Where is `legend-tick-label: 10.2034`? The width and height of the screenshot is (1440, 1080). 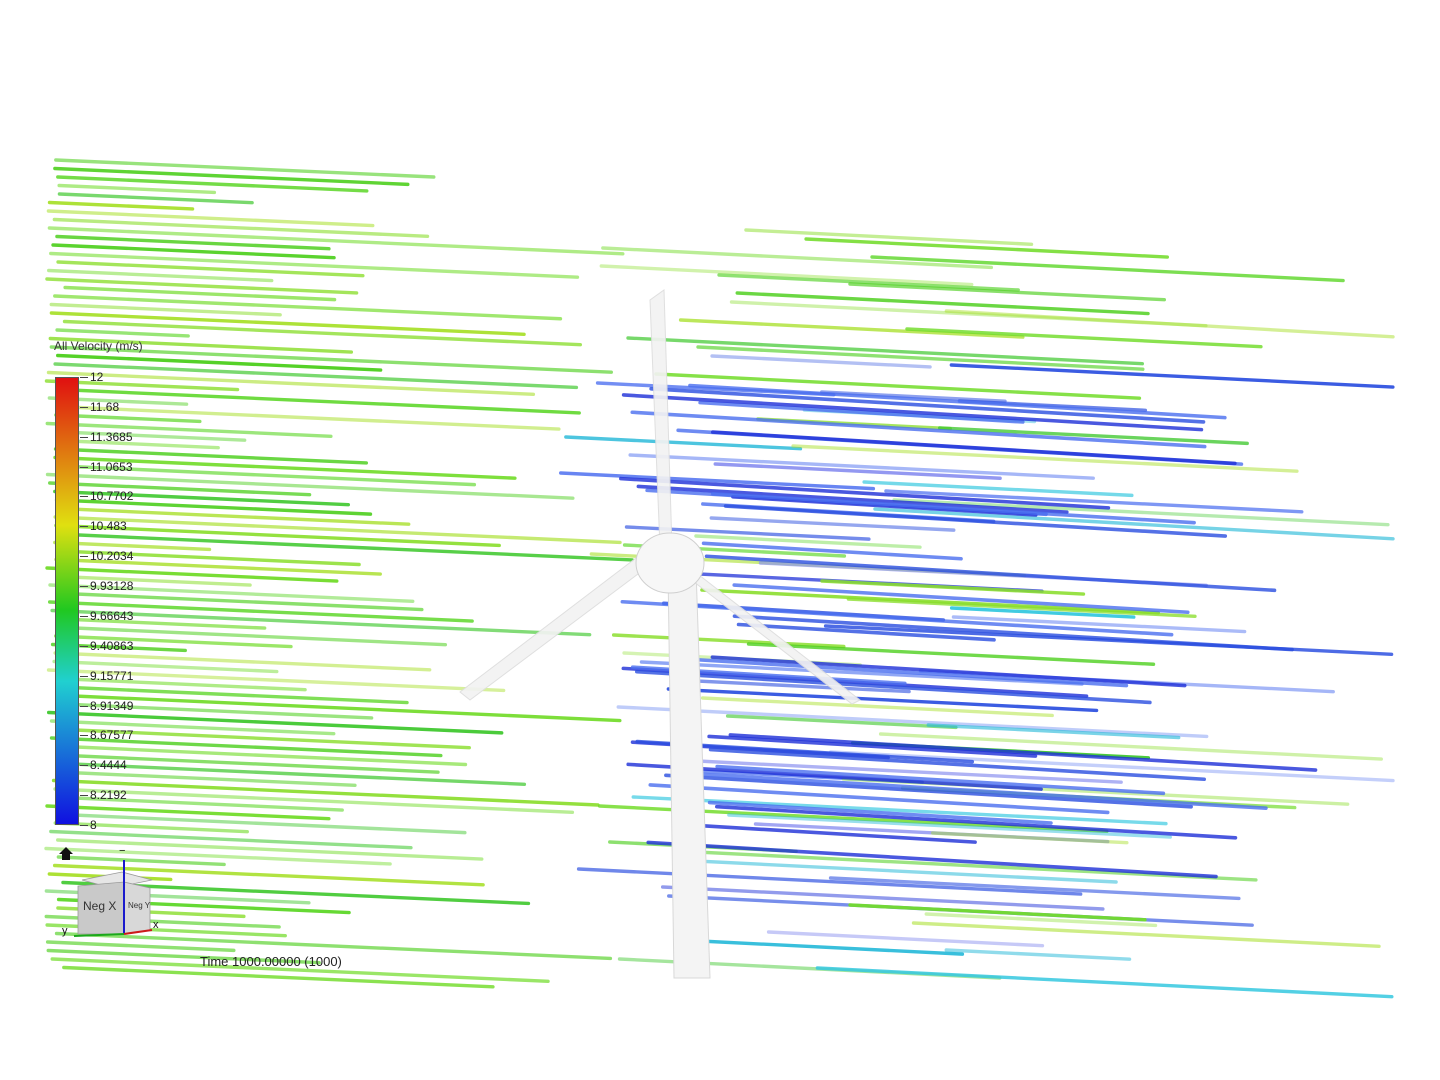 legend-tick-label: 10.2034 is located at coordinates (112, 556).